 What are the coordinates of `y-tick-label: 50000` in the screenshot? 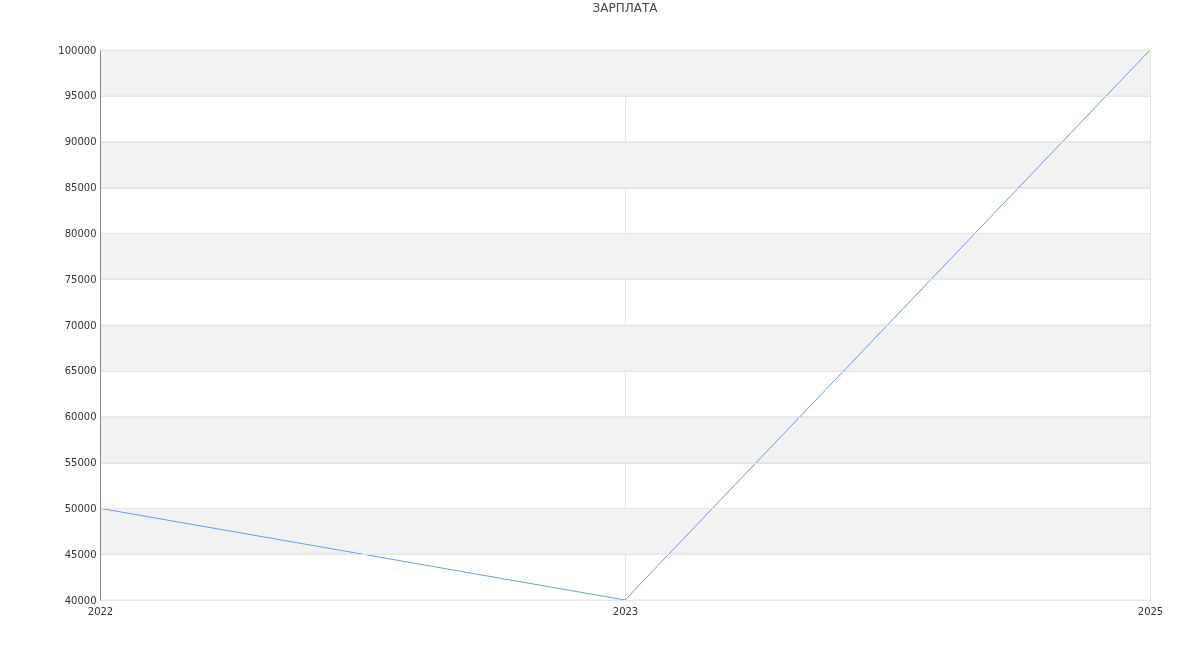 It's located at (80, 508).